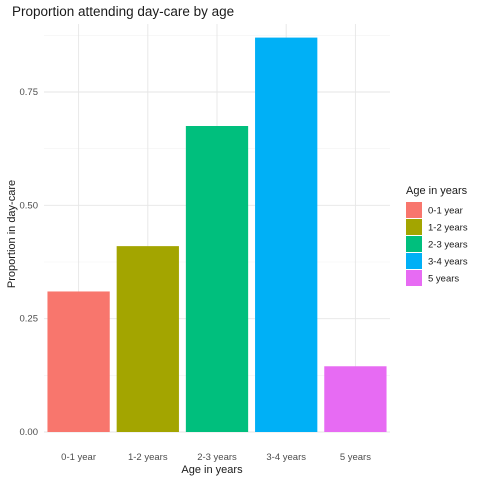  Describe the element at coordinates (12, 234) in the screenshot. I see `y-axis-title: Proportion in day-care` at that location.